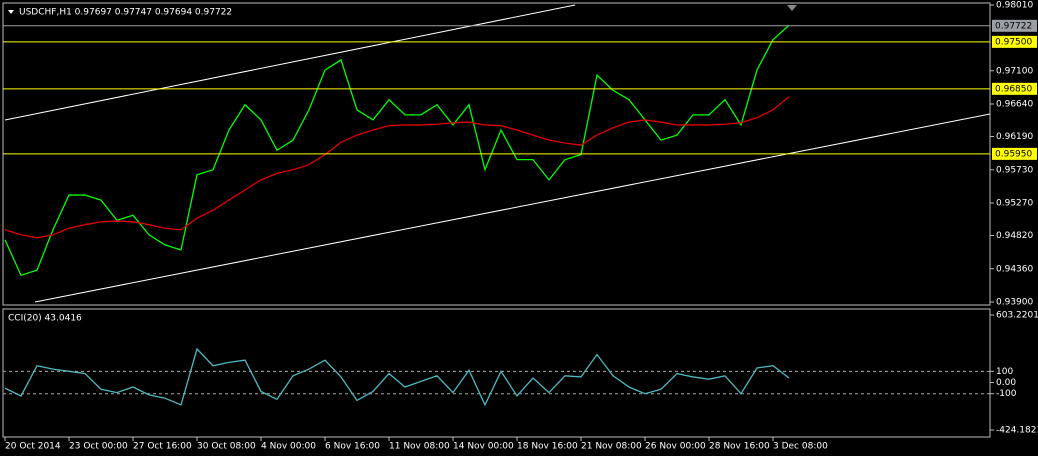 Image resolution: width=1038 pixels, height=456 pixels. What do you see at coordinates (11, 12) in the screenshot?
I see `menu-arrow` at bounding box center [11, 12].